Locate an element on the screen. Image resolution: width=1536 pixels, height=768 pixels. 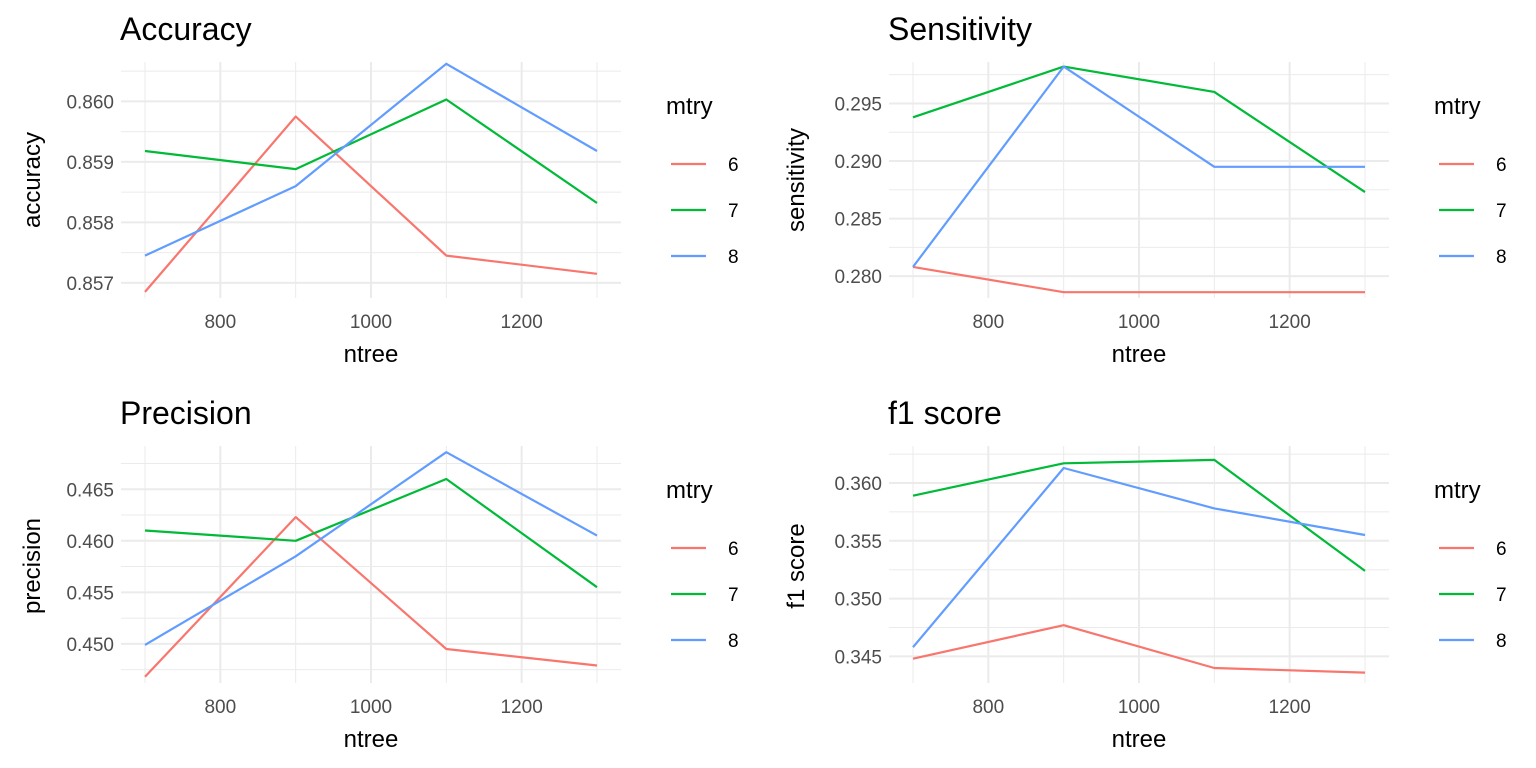
y-axis-title: sensitivity is located at coordinates (796, 180).